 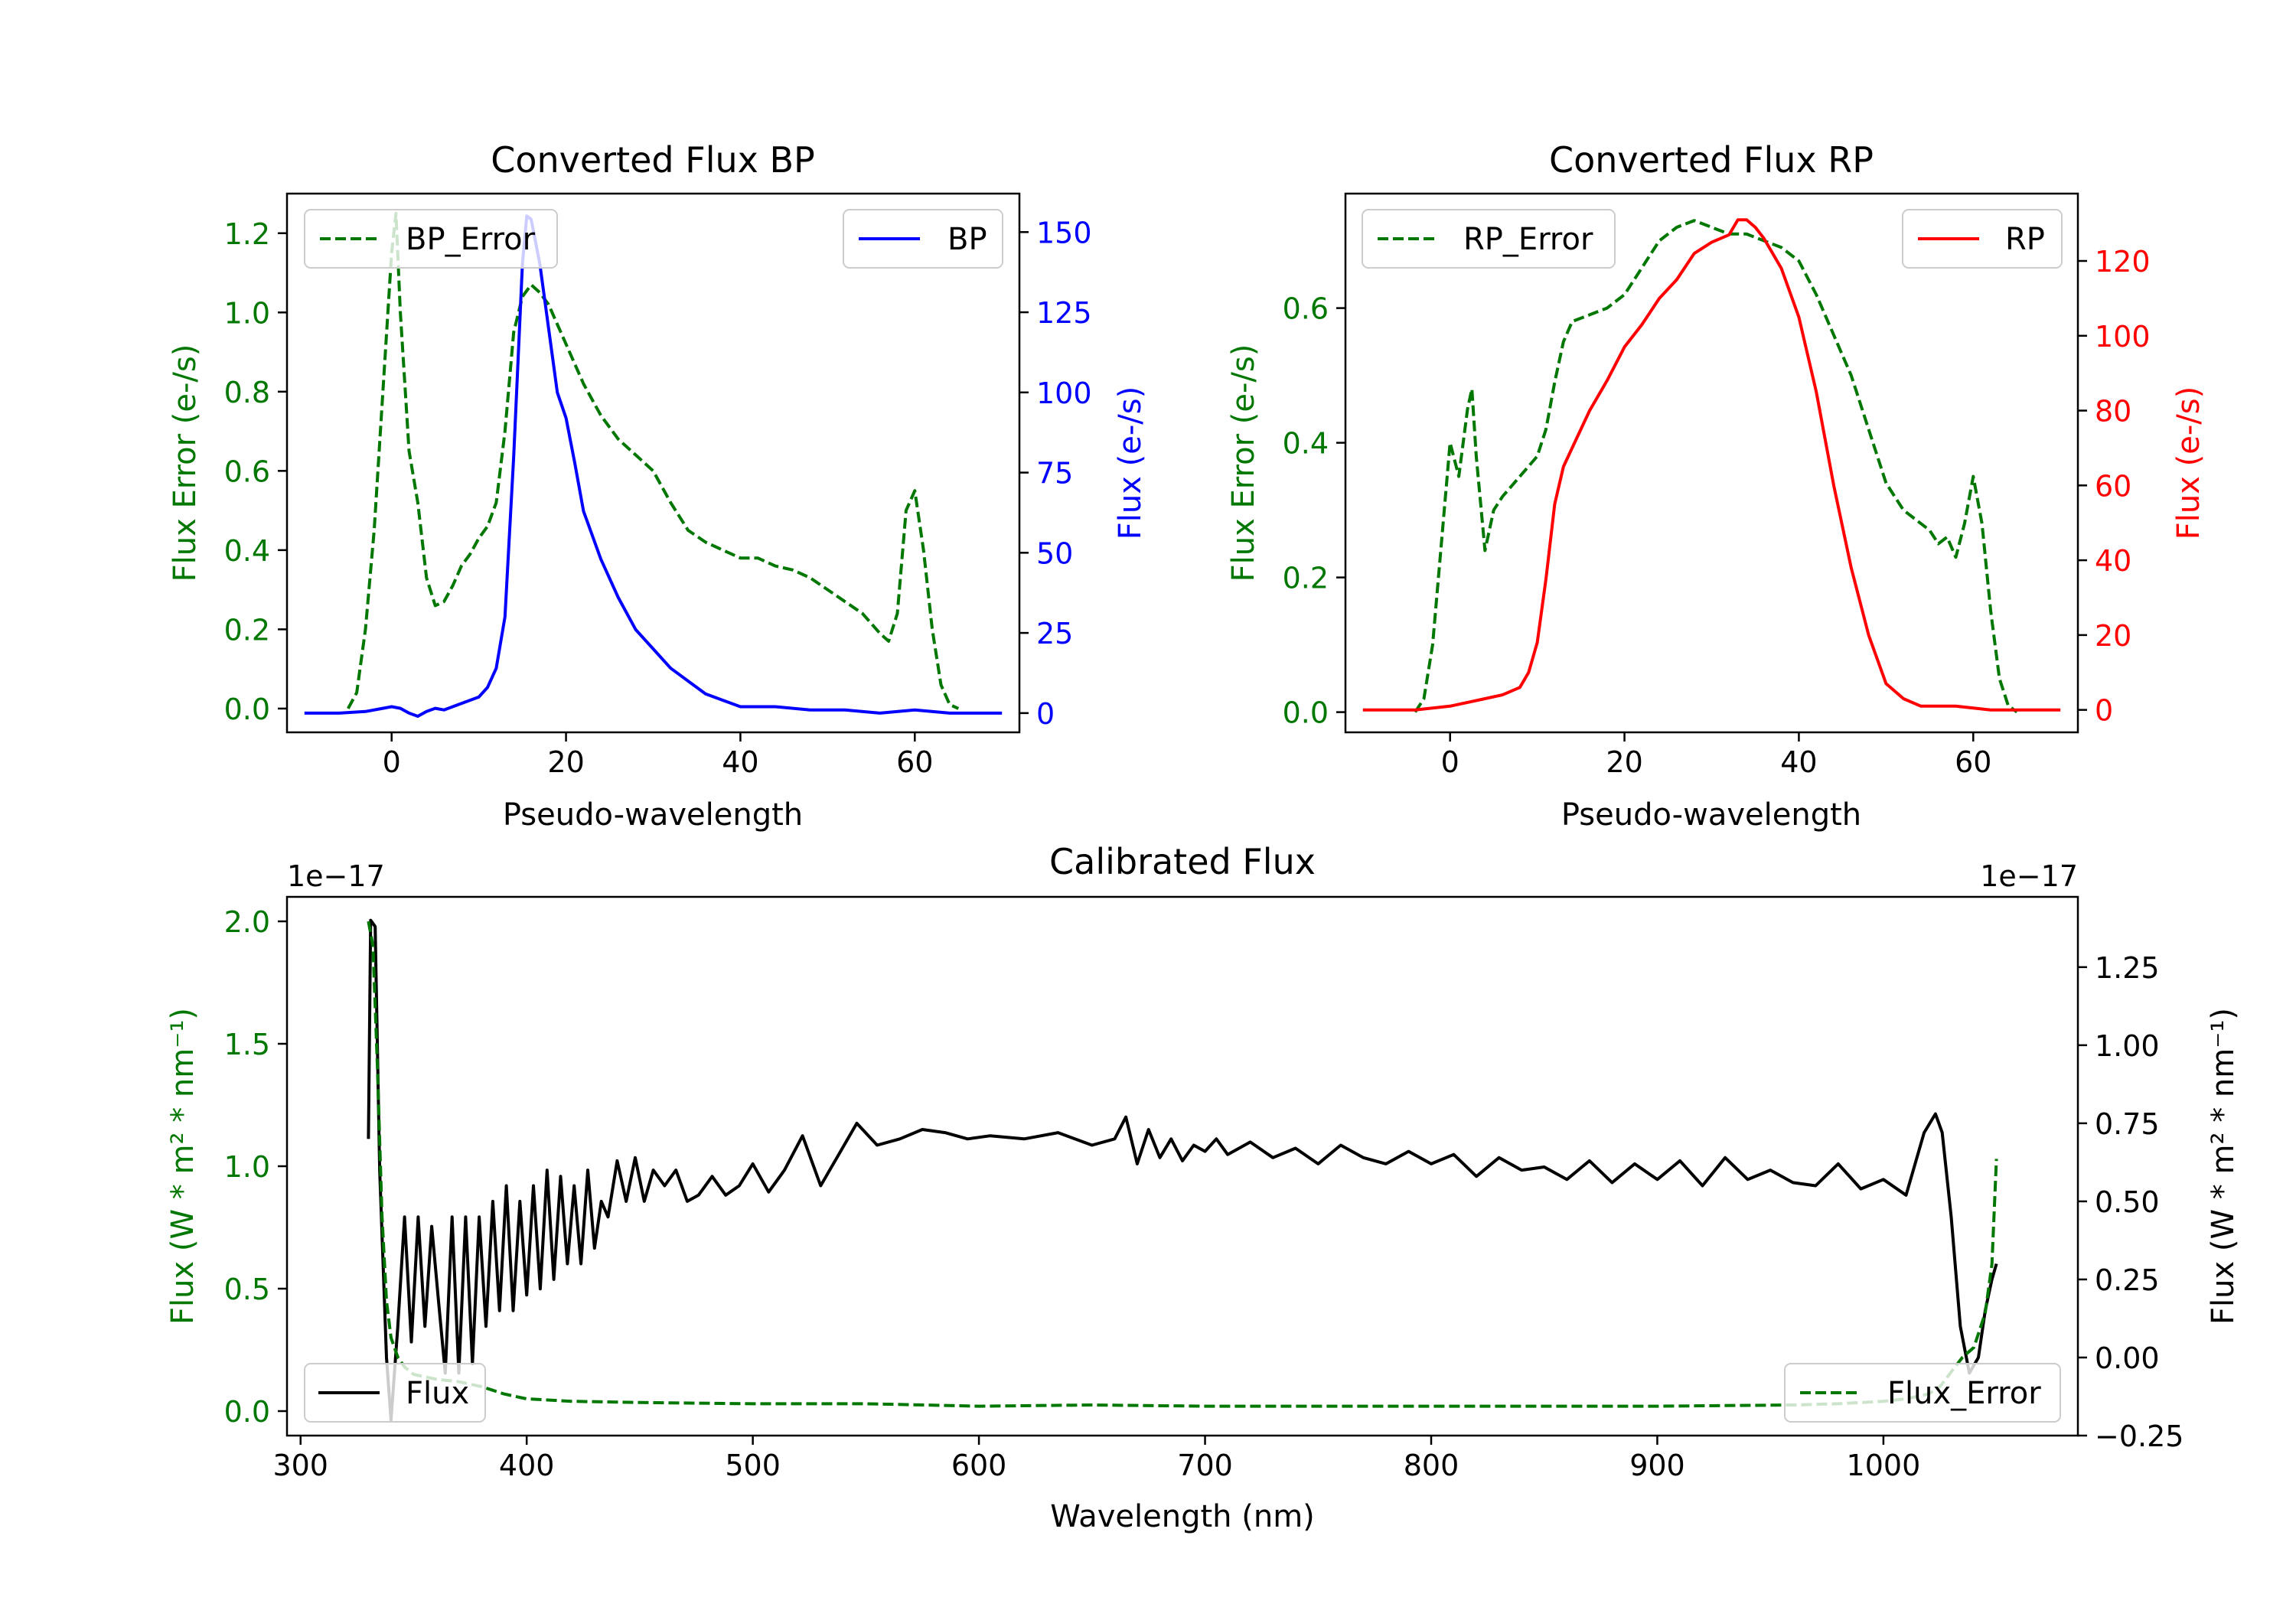 What do you see at coordinates (1130, 463) in the screenshot?
I see `chart-bp-right-ylabel: Flux (e-/s)` at bounding box center [1130, 463].